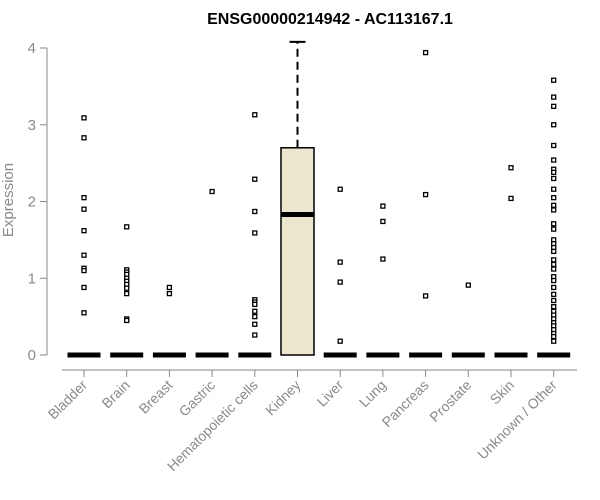 Image resolution: width=600 pixels, height=500 pixels. What do you see at coordinates (405, 403) in the screenshot?
I see `x-tick-label: Pancreas` at bounding box center [405, 403].